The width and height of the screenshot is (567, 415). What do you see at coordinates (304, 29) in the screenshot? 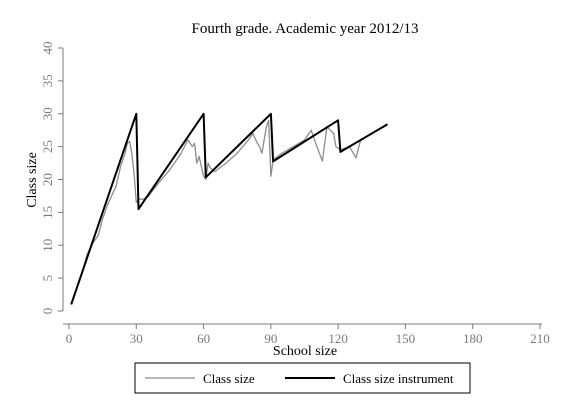
I see `chart-title: Fourth grade. Academic year 2012/13` at bounding box center [304, 29].